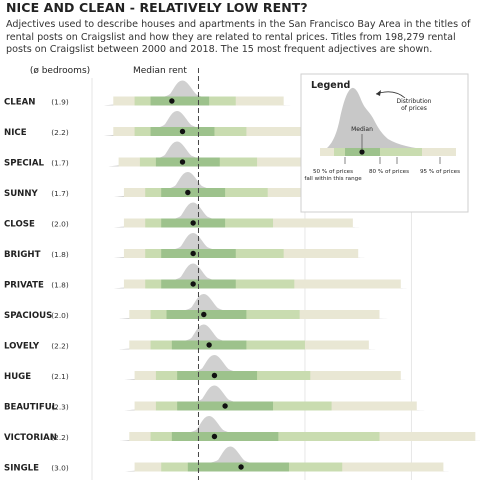  What do you see at coordinates (60, 407) in the screenshot?
I see `row-bedrooms: (2.3)` at bounding box center [60, 407].